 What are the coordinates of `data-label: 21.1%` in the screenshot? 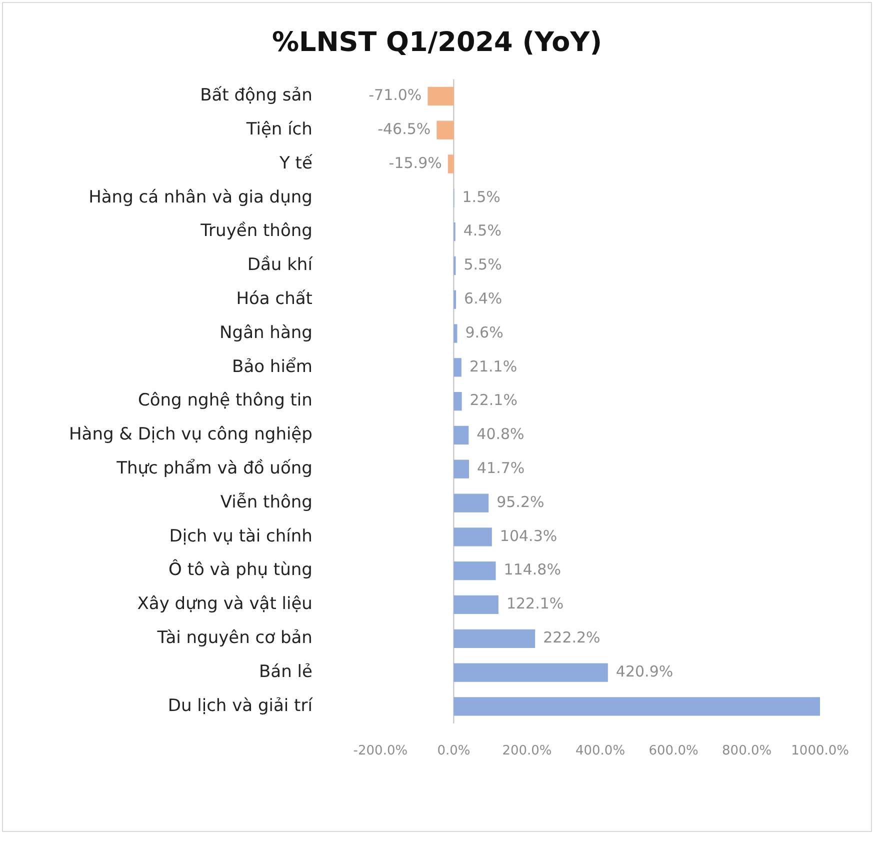 It's located at (493, 366).